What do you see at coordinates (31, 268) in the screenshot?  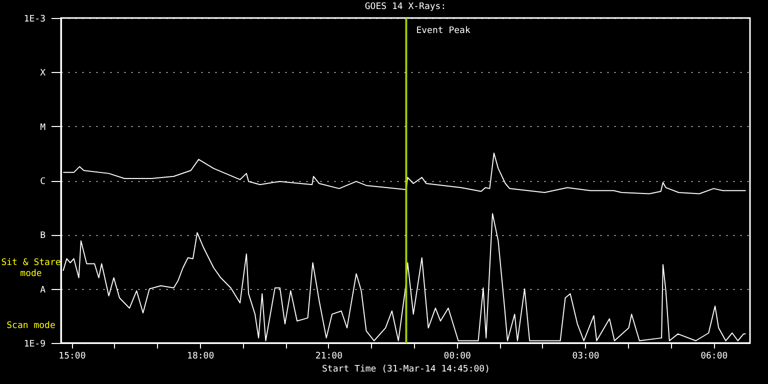 I see `text: Sit & Stare mode` at bounding box center [31, 268].